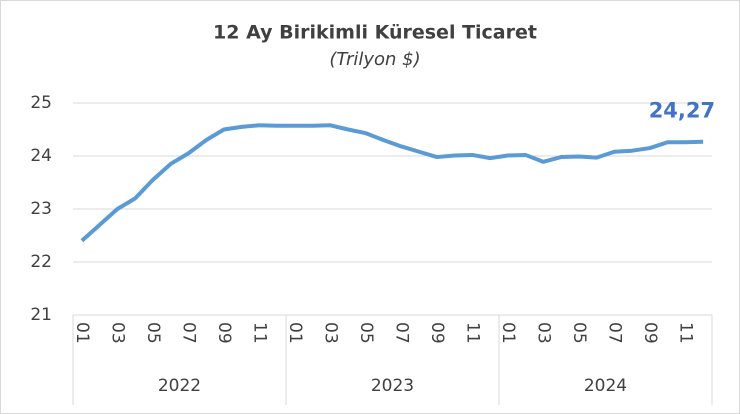  What do you see at coordinates (682, 111) in the screenshot?
I see `value-label: 24,27` at bounding box center [682, 111].